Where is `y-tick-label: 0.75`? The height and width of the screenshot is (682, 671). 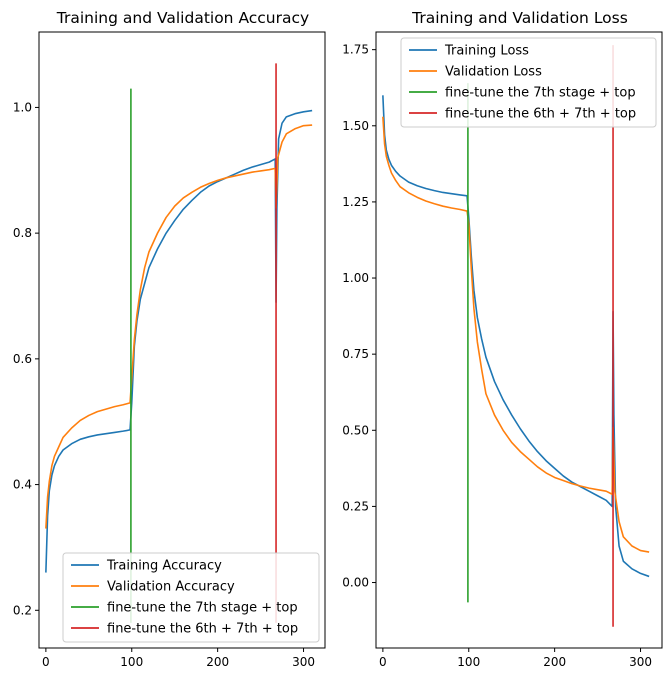
y-tick-label: 0.75 is located at coordinates (355, 354).